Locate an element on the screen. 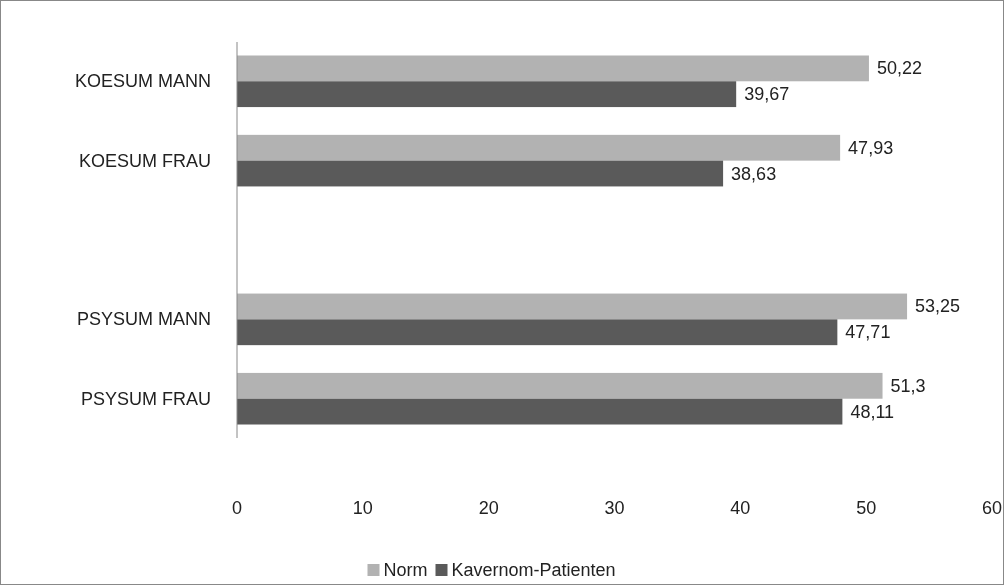 The image size is (1004, 585). y-tick-label: PSYSUM MANN is located at coordinates (143, 319).